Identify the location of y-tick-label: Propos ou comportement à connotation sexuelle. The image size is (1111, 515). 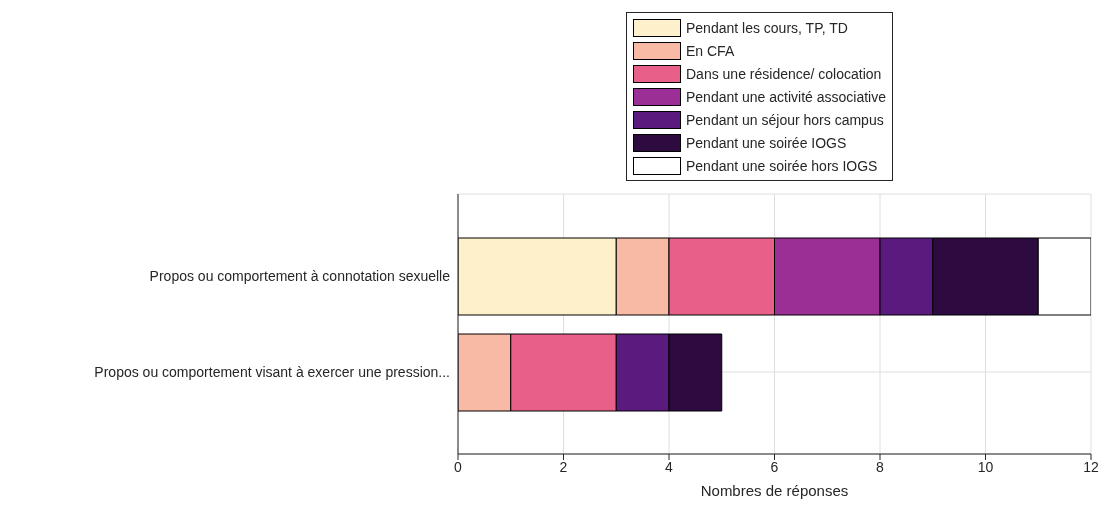
(300, 275).